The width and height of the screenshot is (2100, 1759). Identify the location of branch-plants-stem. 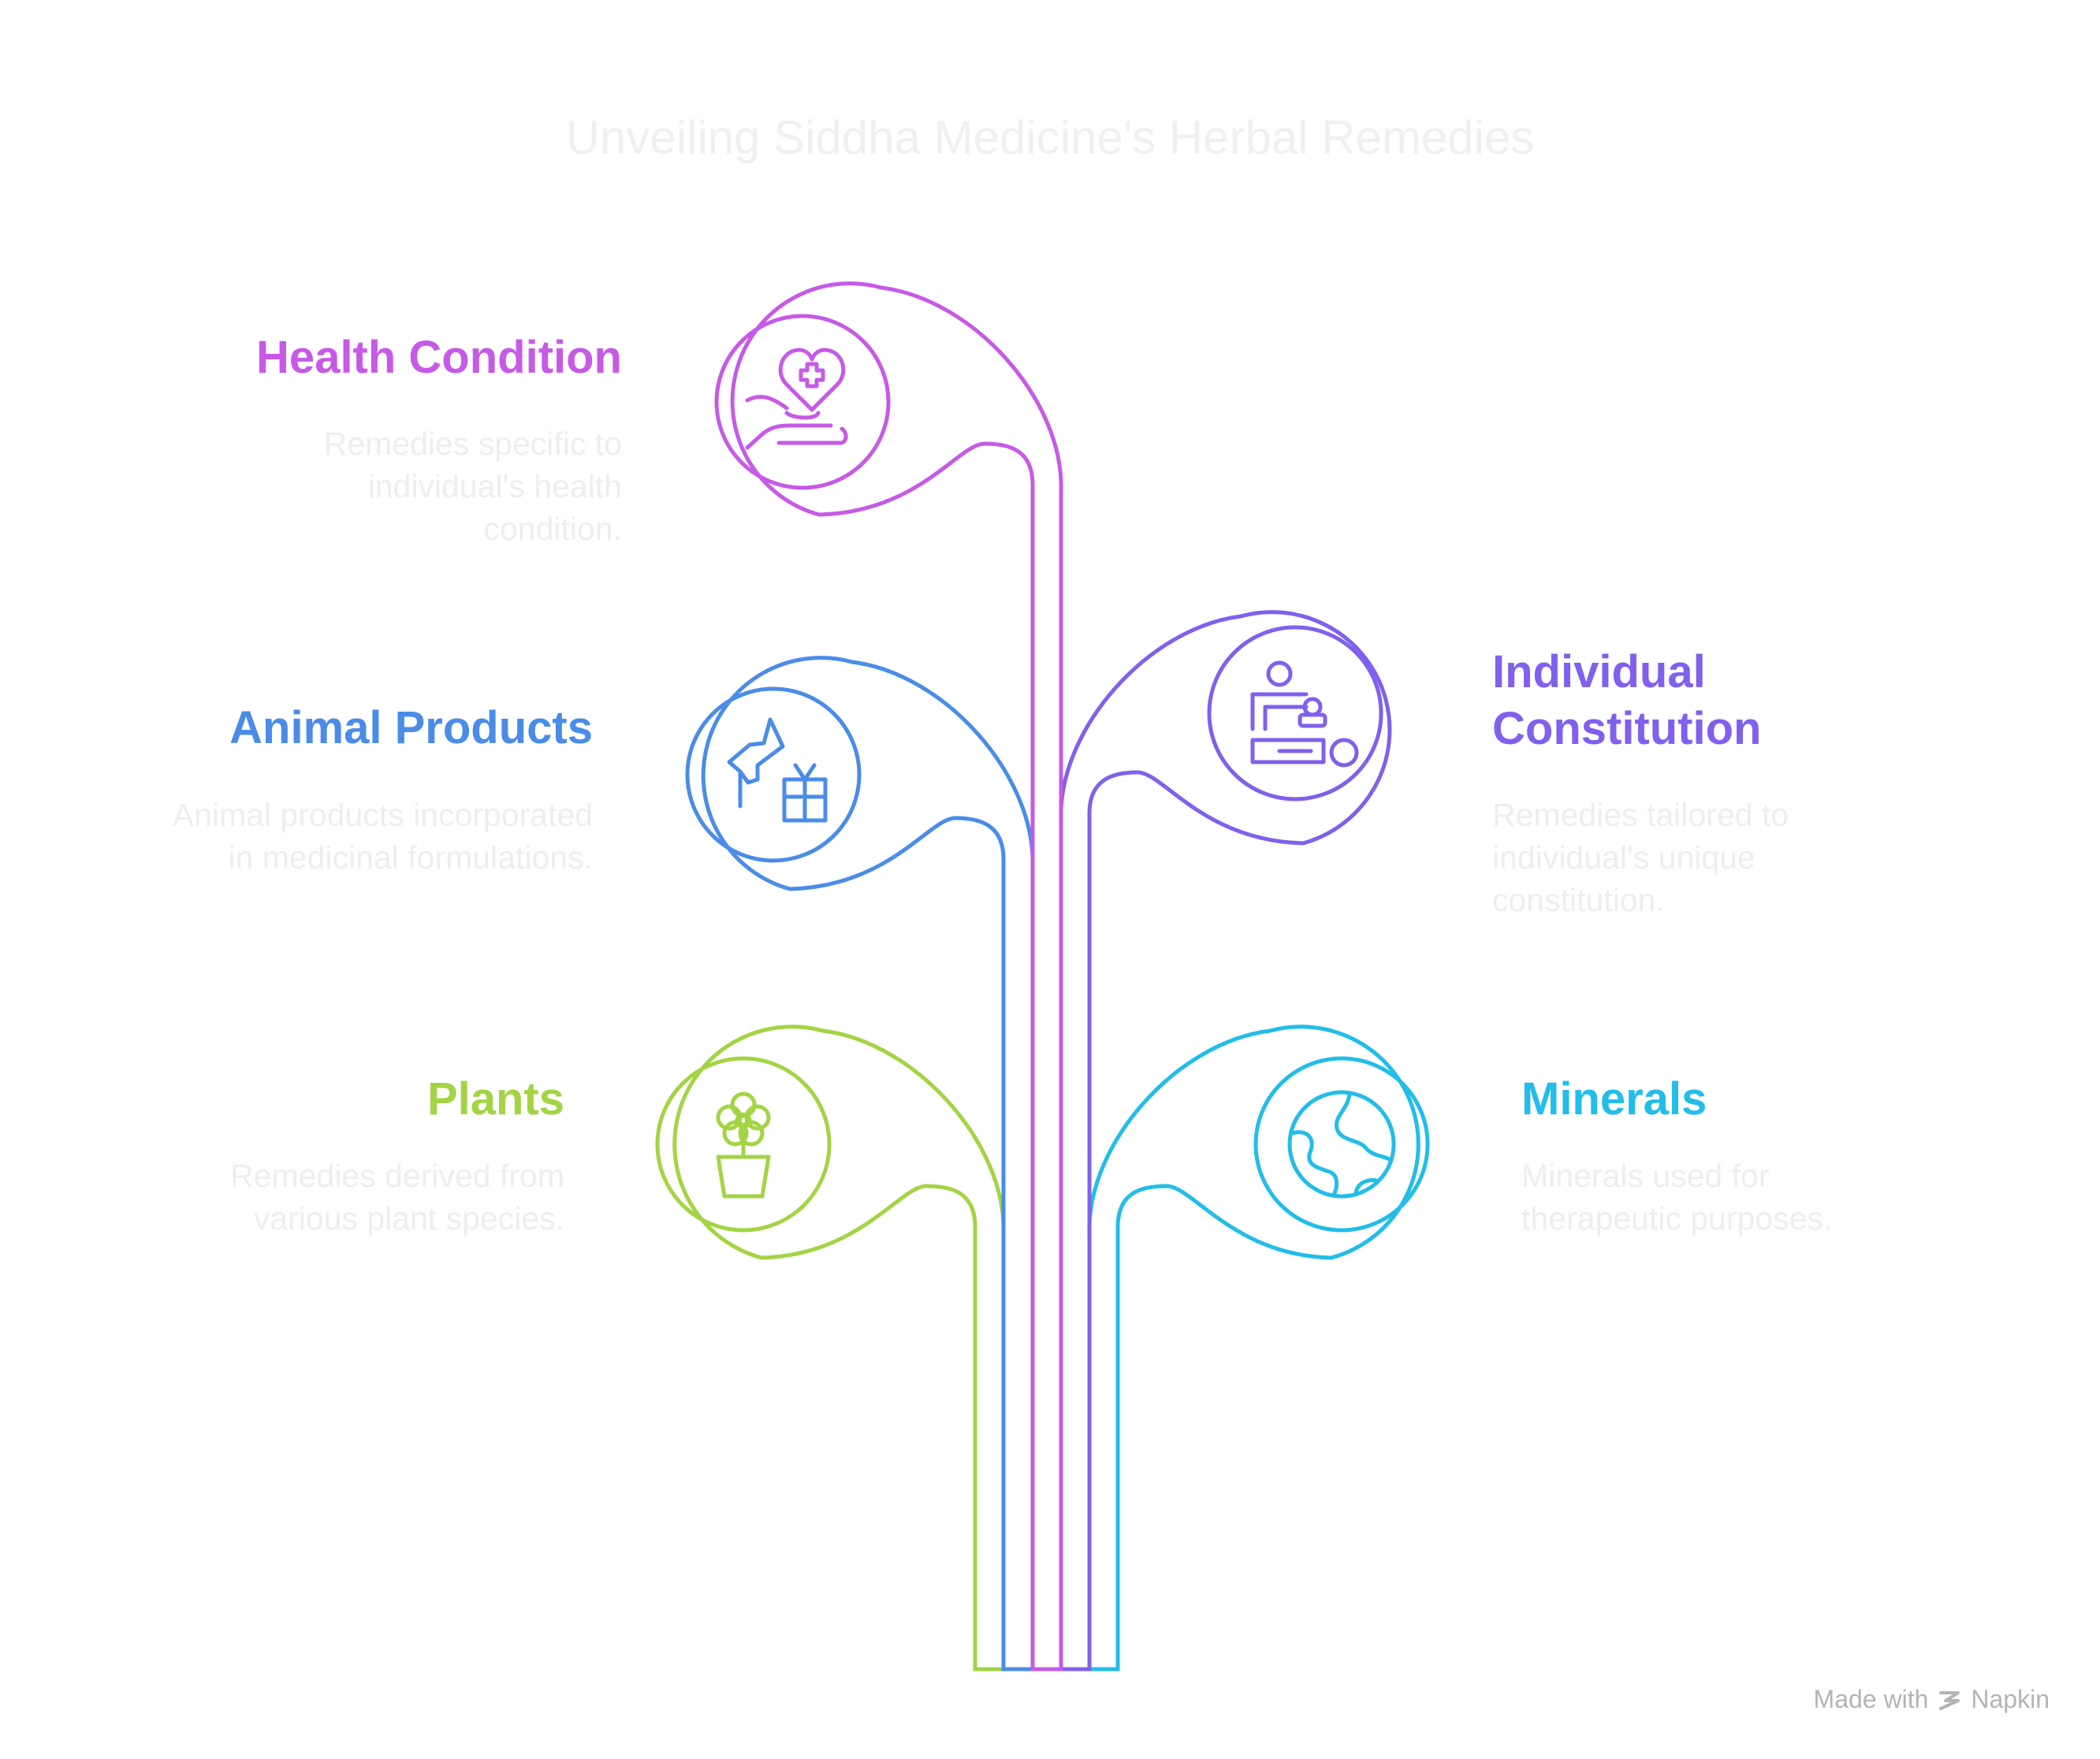
(839, 1349).